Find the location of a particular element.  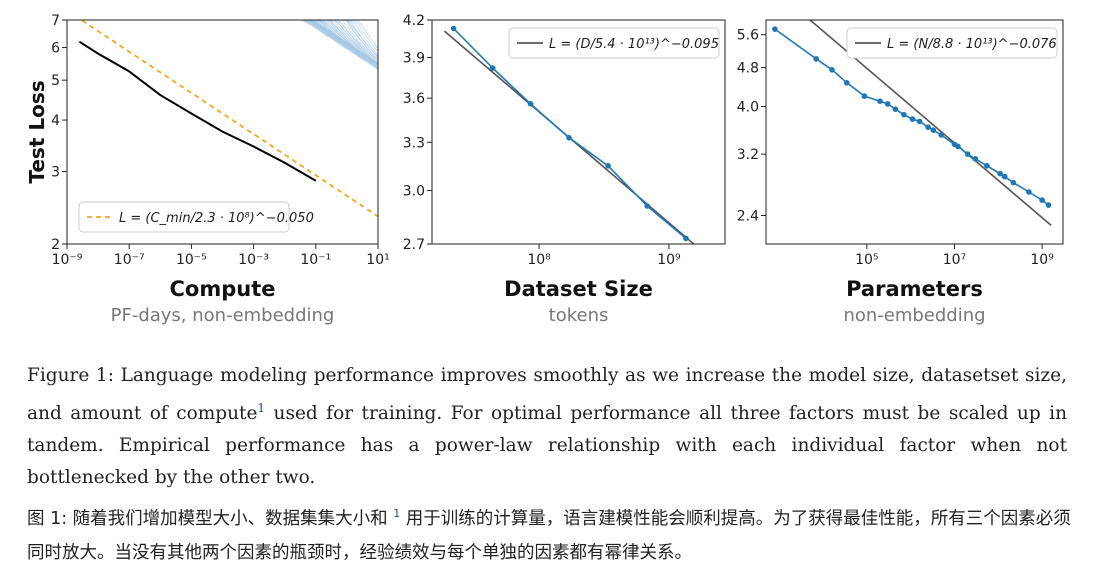

legend-label: L = (C_min/2.3 · 10⁸)^−0.050 is located at coordinates (216, 218).